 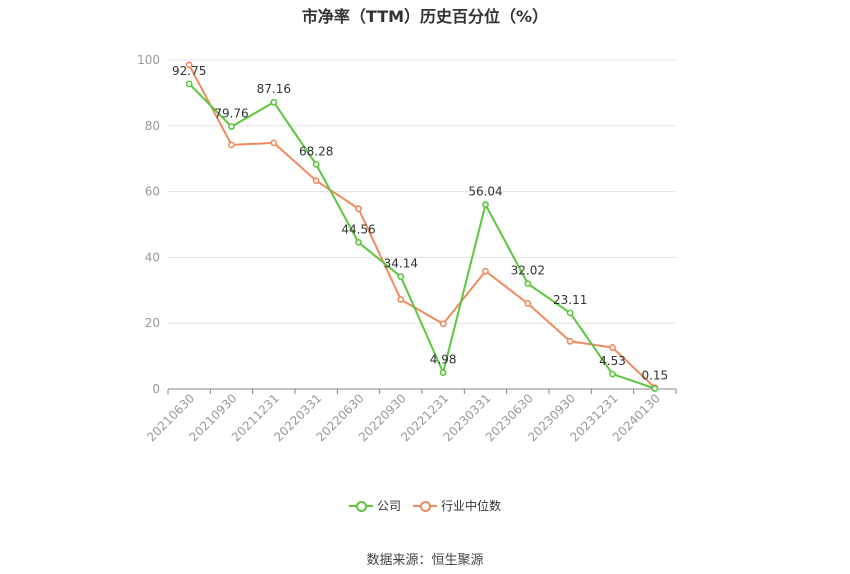 I want to click on data-label: 4.98, so click(x=443, y=360).